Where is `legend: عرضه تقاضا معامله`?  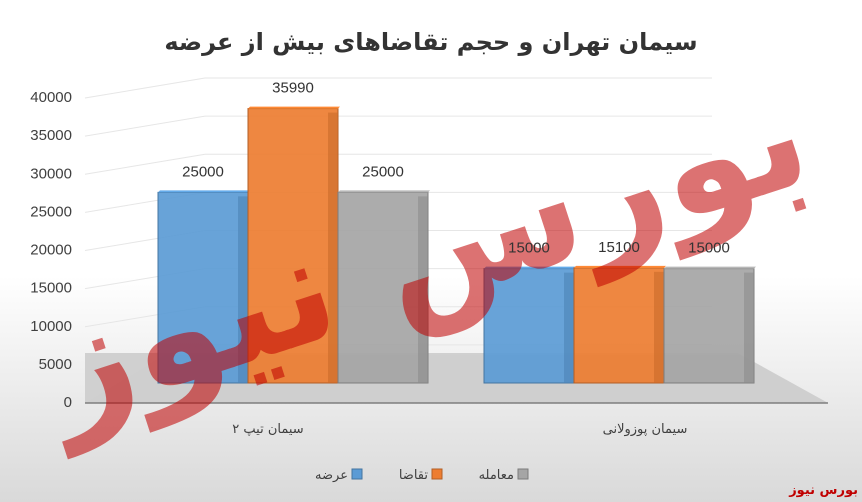 legend: عرضه تقاضا معامله is located at coordinates (422, 475).